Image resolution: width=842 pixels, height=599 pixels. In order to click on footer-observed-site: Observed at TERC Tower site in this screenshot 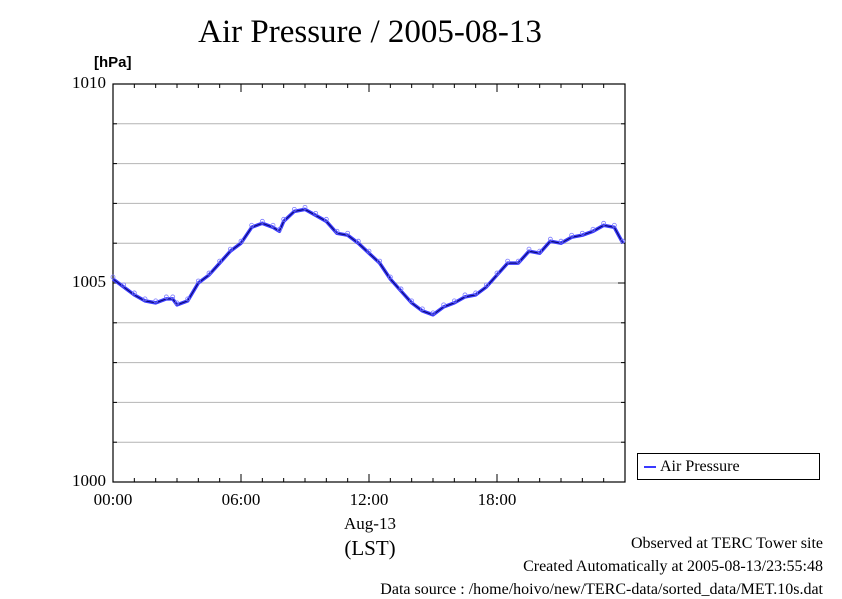, I will do `click(726, 543)`.